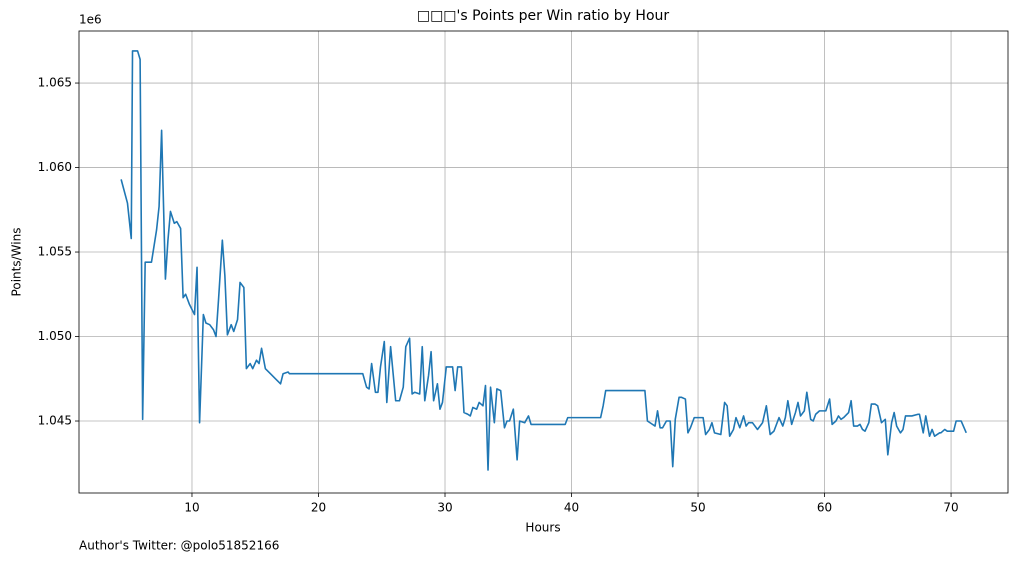 The image size is (1019, 562). What do you see at coordinates (571, 508) in the screenshot?
I see `x-tick-label: 40` at bounding box center [571, 508].